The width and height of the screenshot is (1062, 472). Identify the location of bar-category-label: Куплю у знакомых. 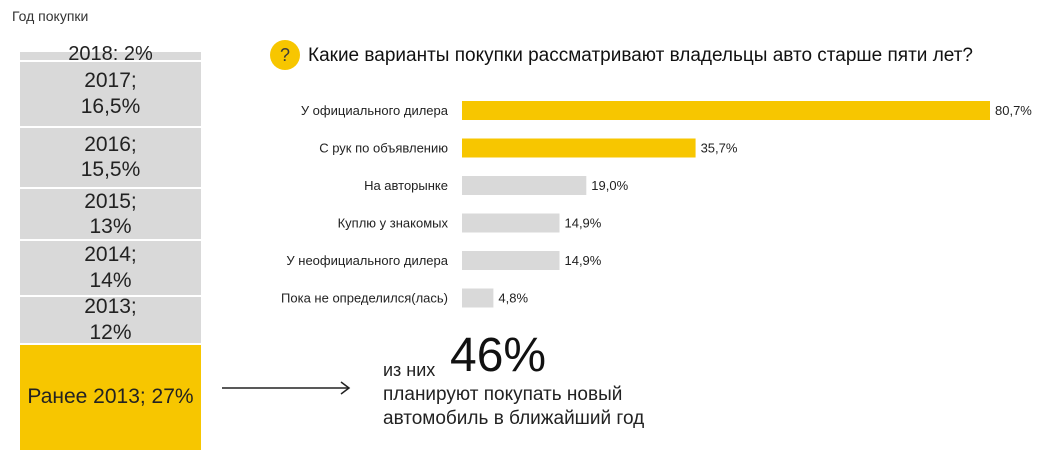
(393, 223).